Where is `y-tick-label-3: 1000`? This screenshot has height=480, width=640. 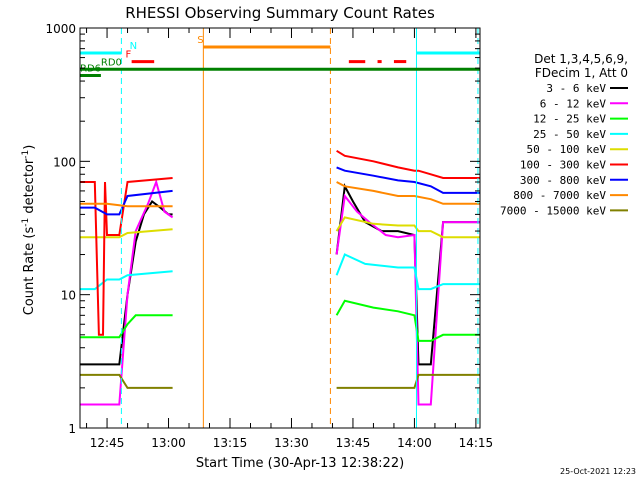
y-tick-label-3: 1000 is located at coordinates (60, 29).